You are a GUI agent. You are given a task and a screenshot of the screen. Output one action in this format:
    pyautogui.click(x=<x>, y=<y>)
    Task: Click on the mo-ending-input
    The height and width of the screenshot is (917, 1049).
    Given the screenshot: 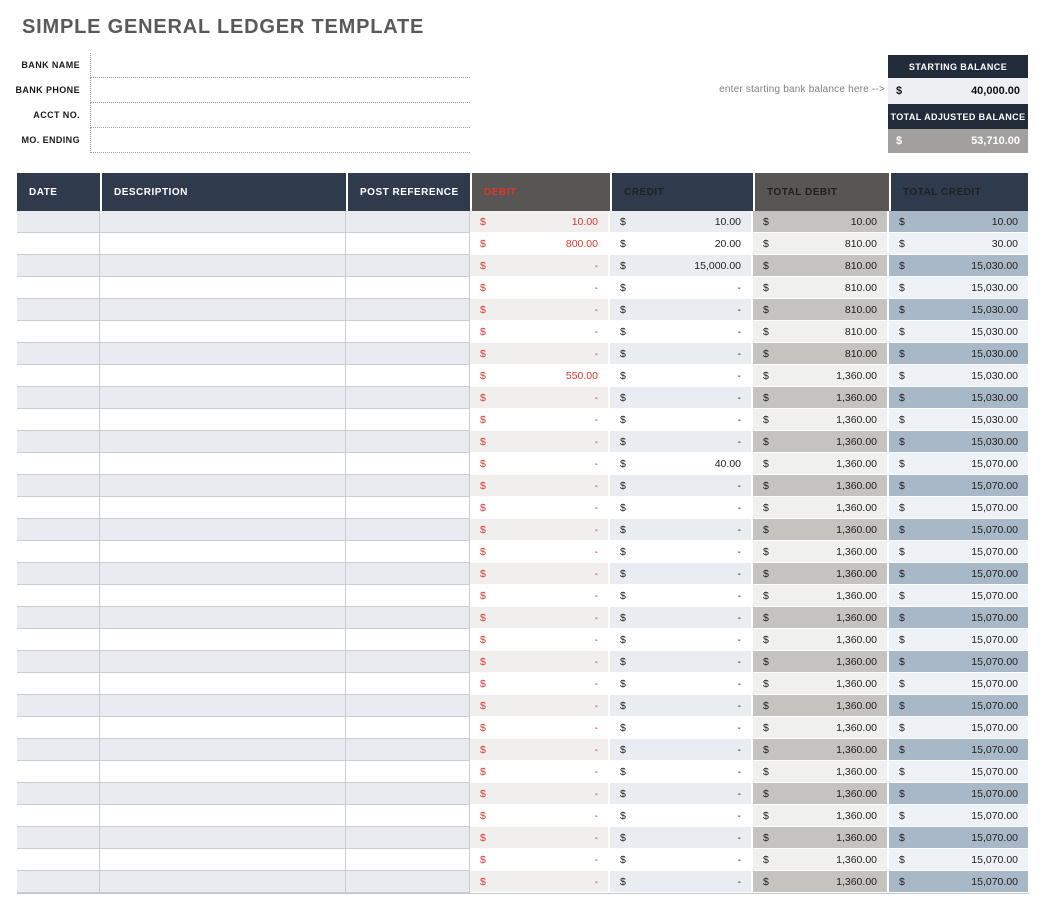 What is the action you would take?
    pyautogui.click(x=280, y=140)
    